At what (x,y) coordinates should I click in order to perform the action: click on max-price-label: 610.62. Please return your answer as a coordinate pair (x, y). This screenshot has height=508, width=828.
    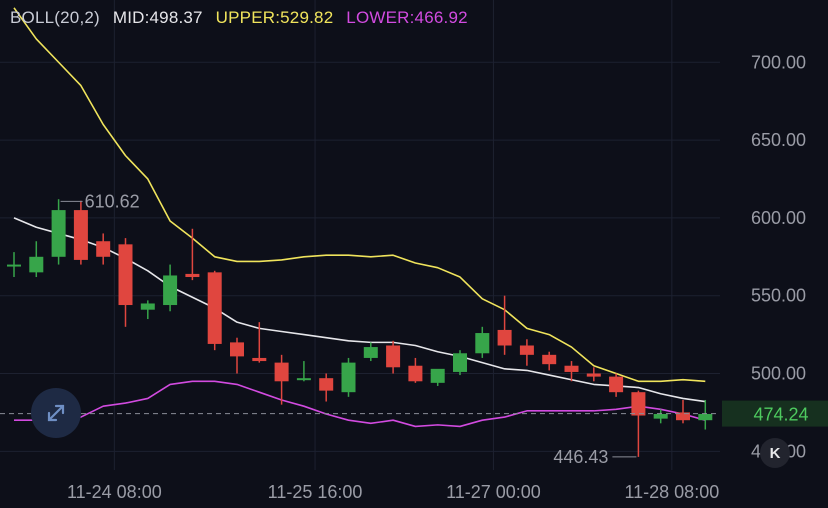
    Looking at the image, I should click on (112, 201).